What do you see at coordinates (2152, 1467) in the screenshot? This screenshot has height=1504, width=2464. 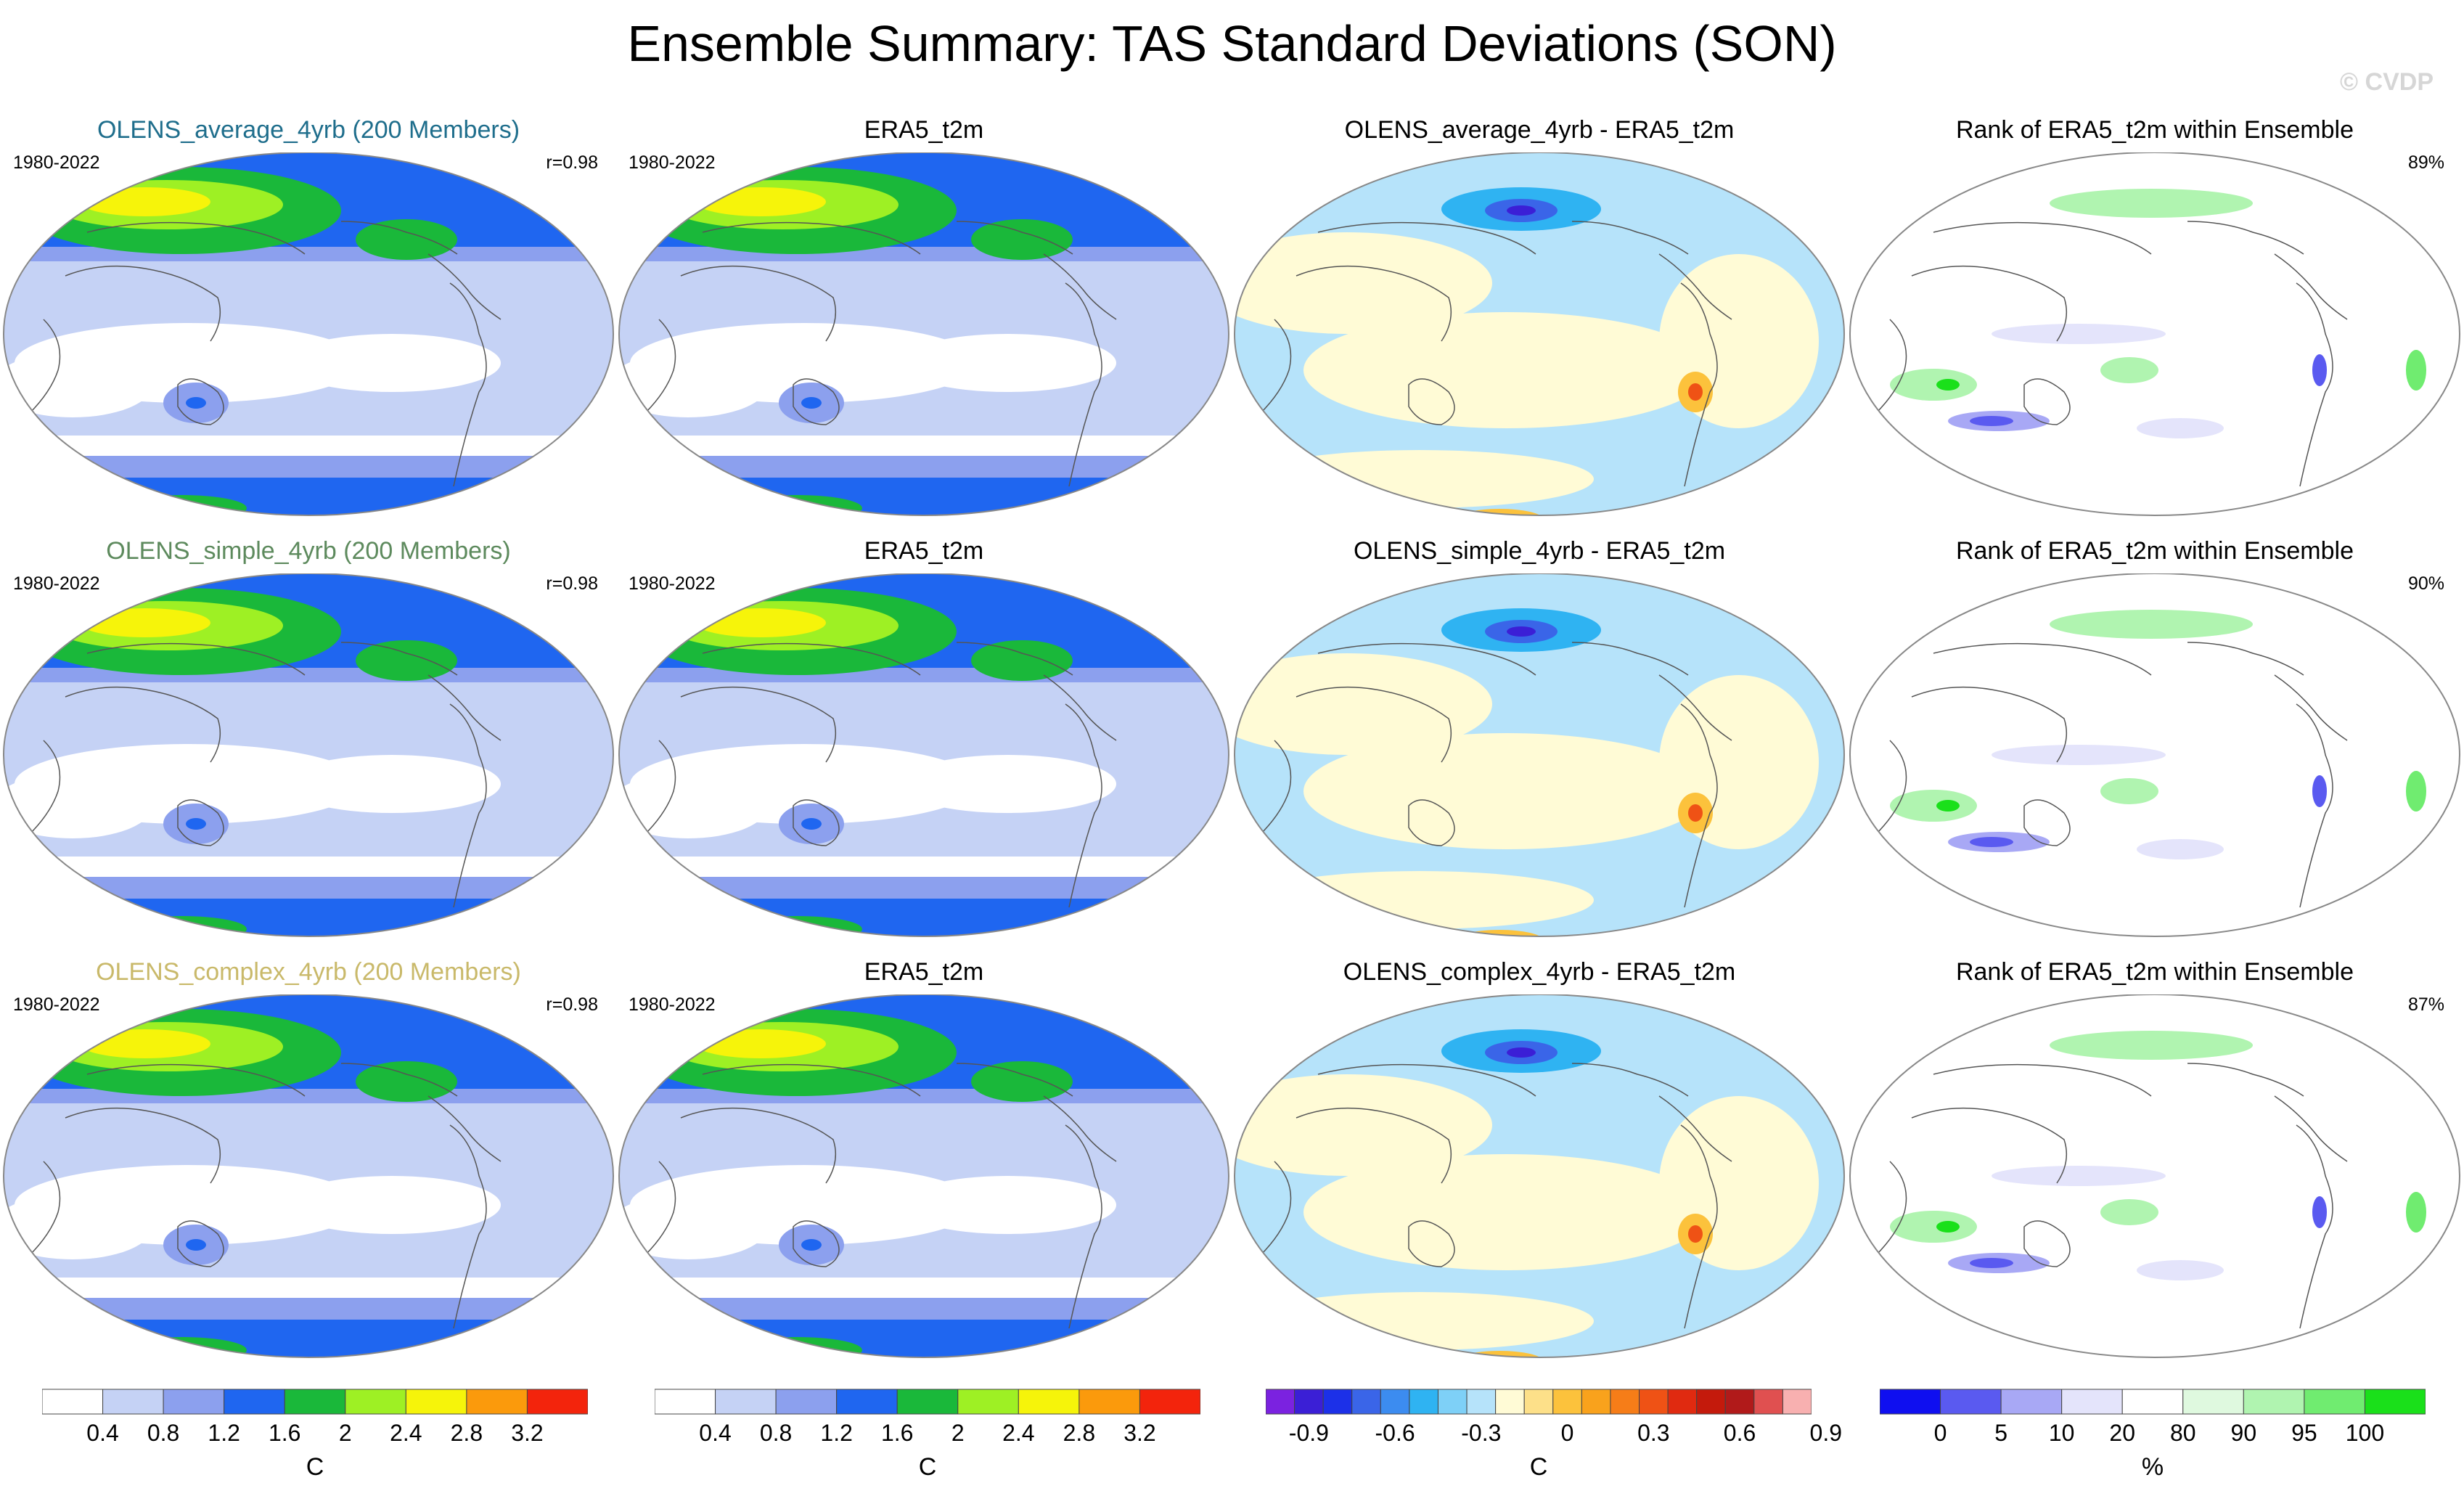 I see `colorbar-units: %` at bounding box center [2152, 1467].